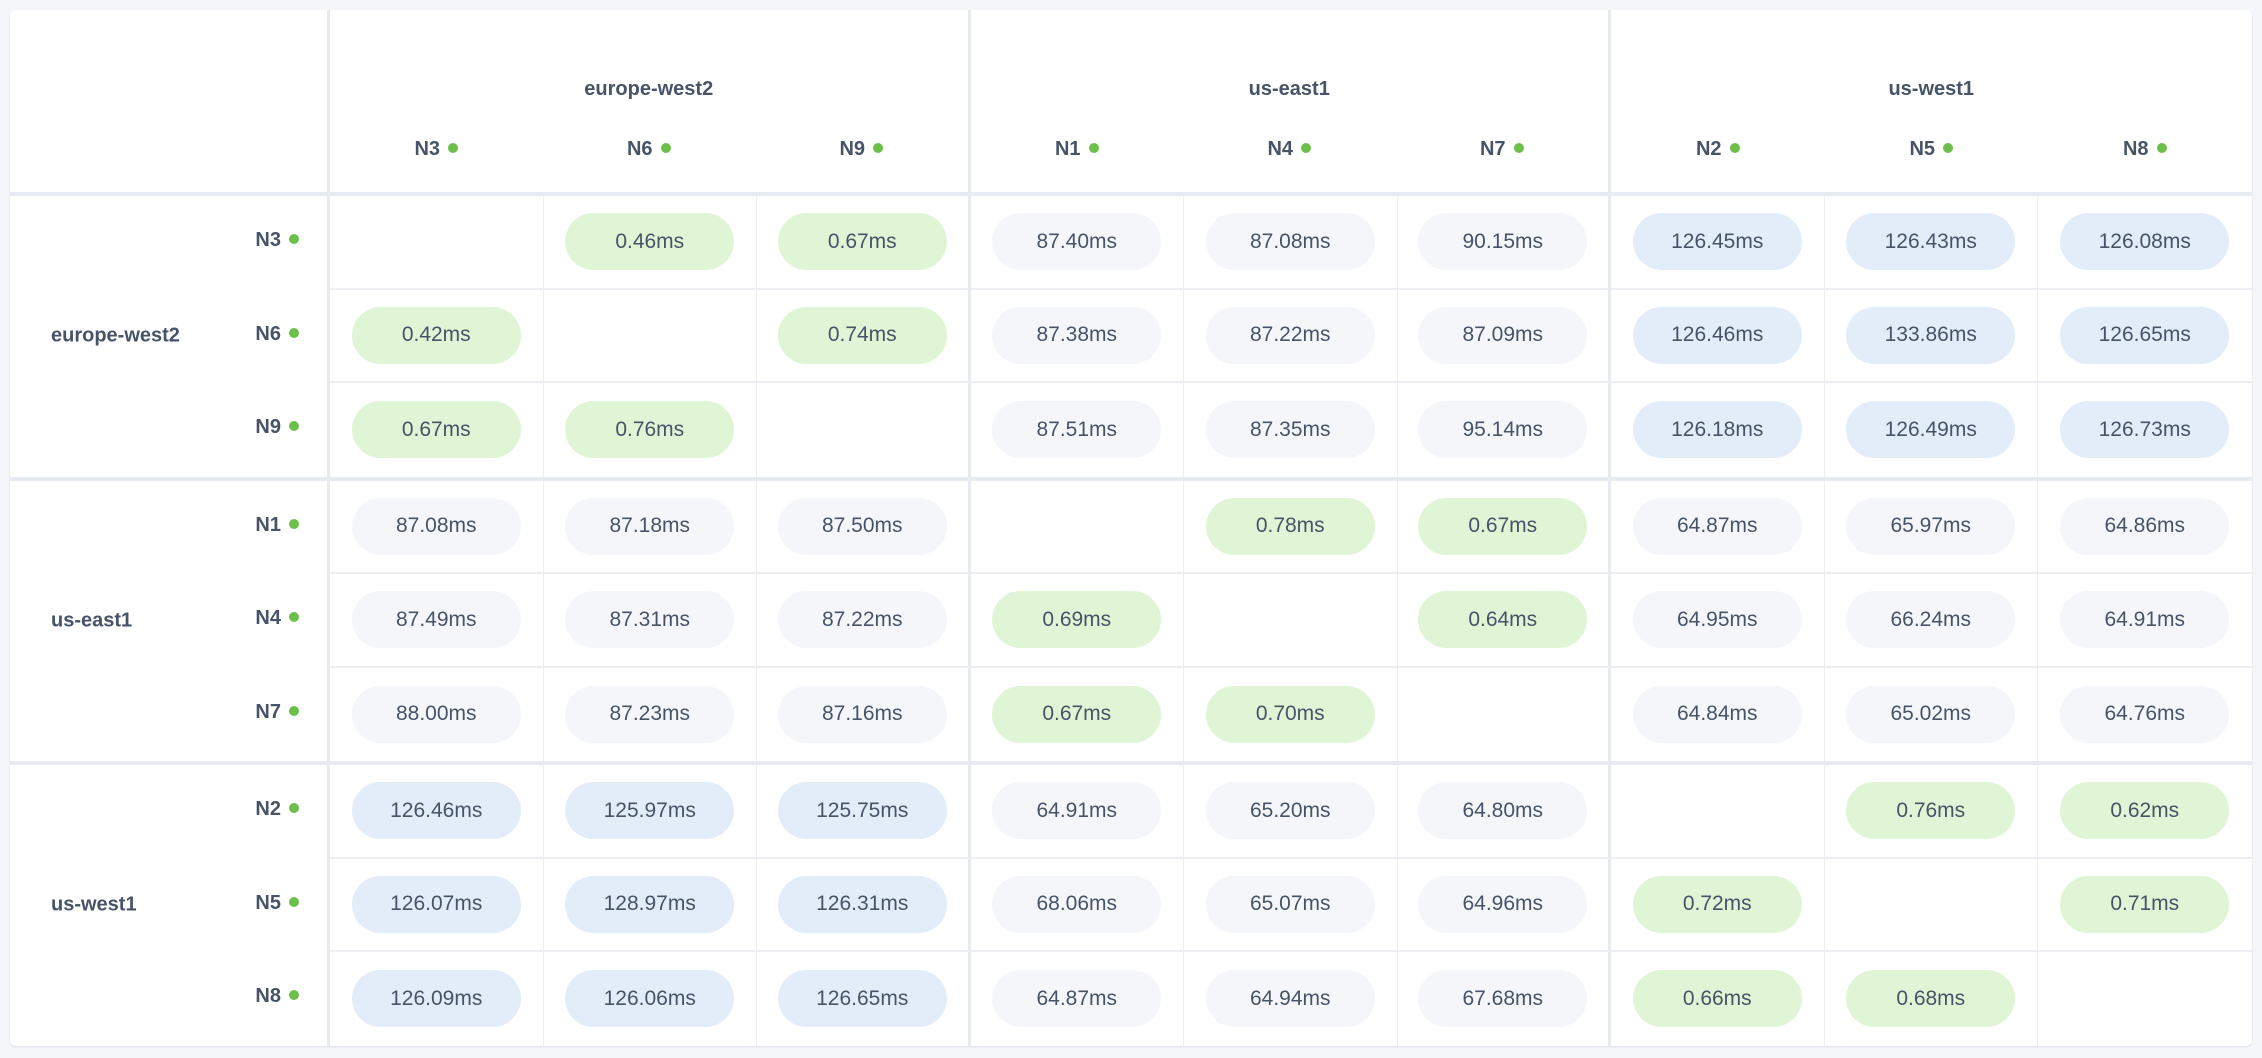 This screenshot has height=1058, width=2262. What do you see at coordinates (1931, 812) in the screenshot?
I see `latency-cell: 0.76ms` at bounding box center [1931, 812].